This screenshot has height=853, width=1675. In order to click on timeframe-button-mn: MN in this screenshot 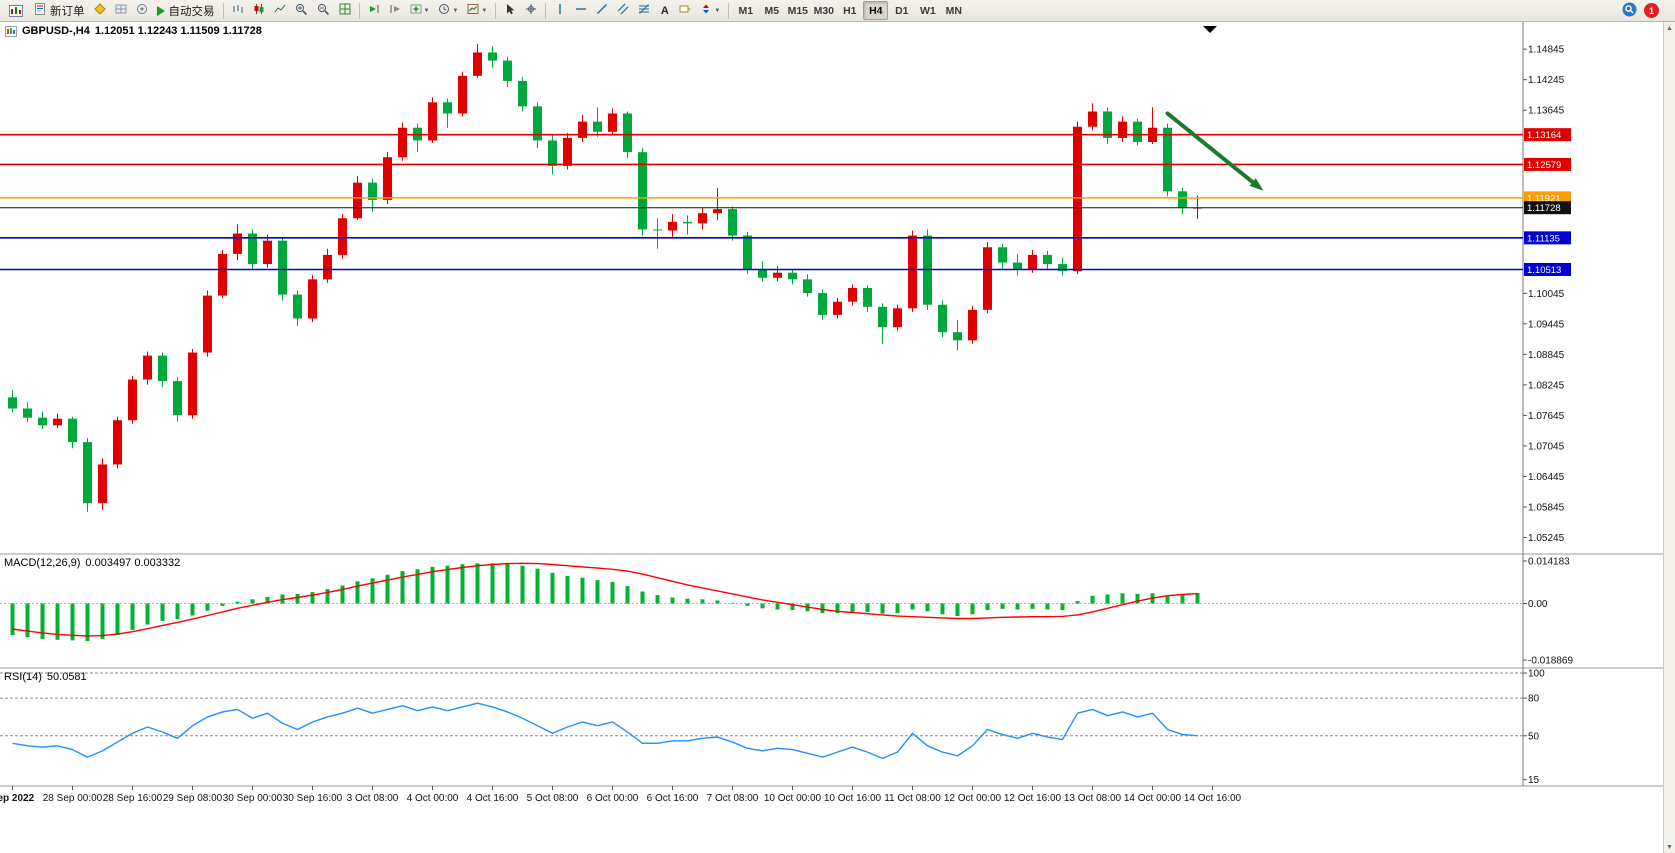, I will do `click(953, 10)`.